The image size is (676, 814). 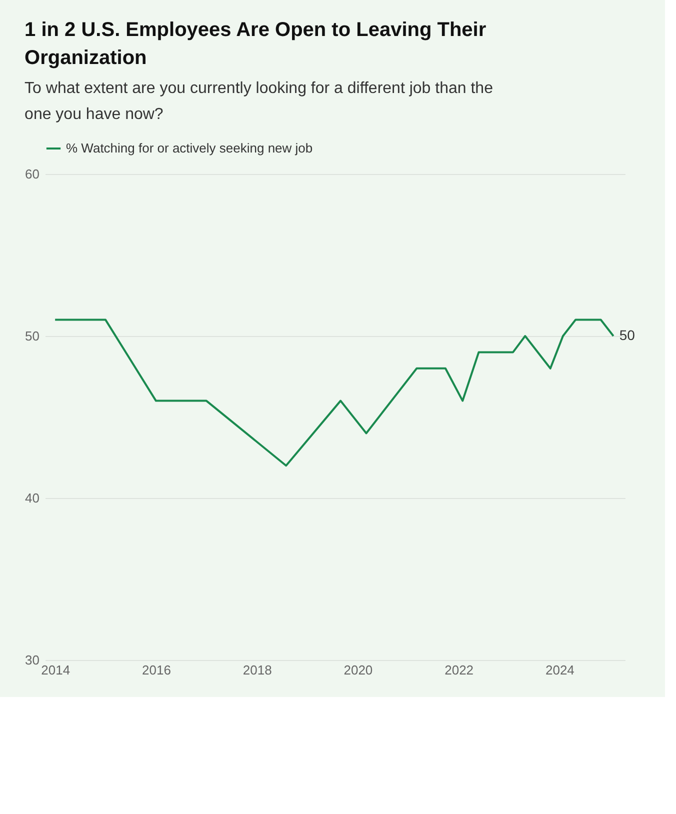 What do you see at coordinates (32, 498) in the screenshot?
I see `y-tick-label: 40` at bounding box center [32, 498].